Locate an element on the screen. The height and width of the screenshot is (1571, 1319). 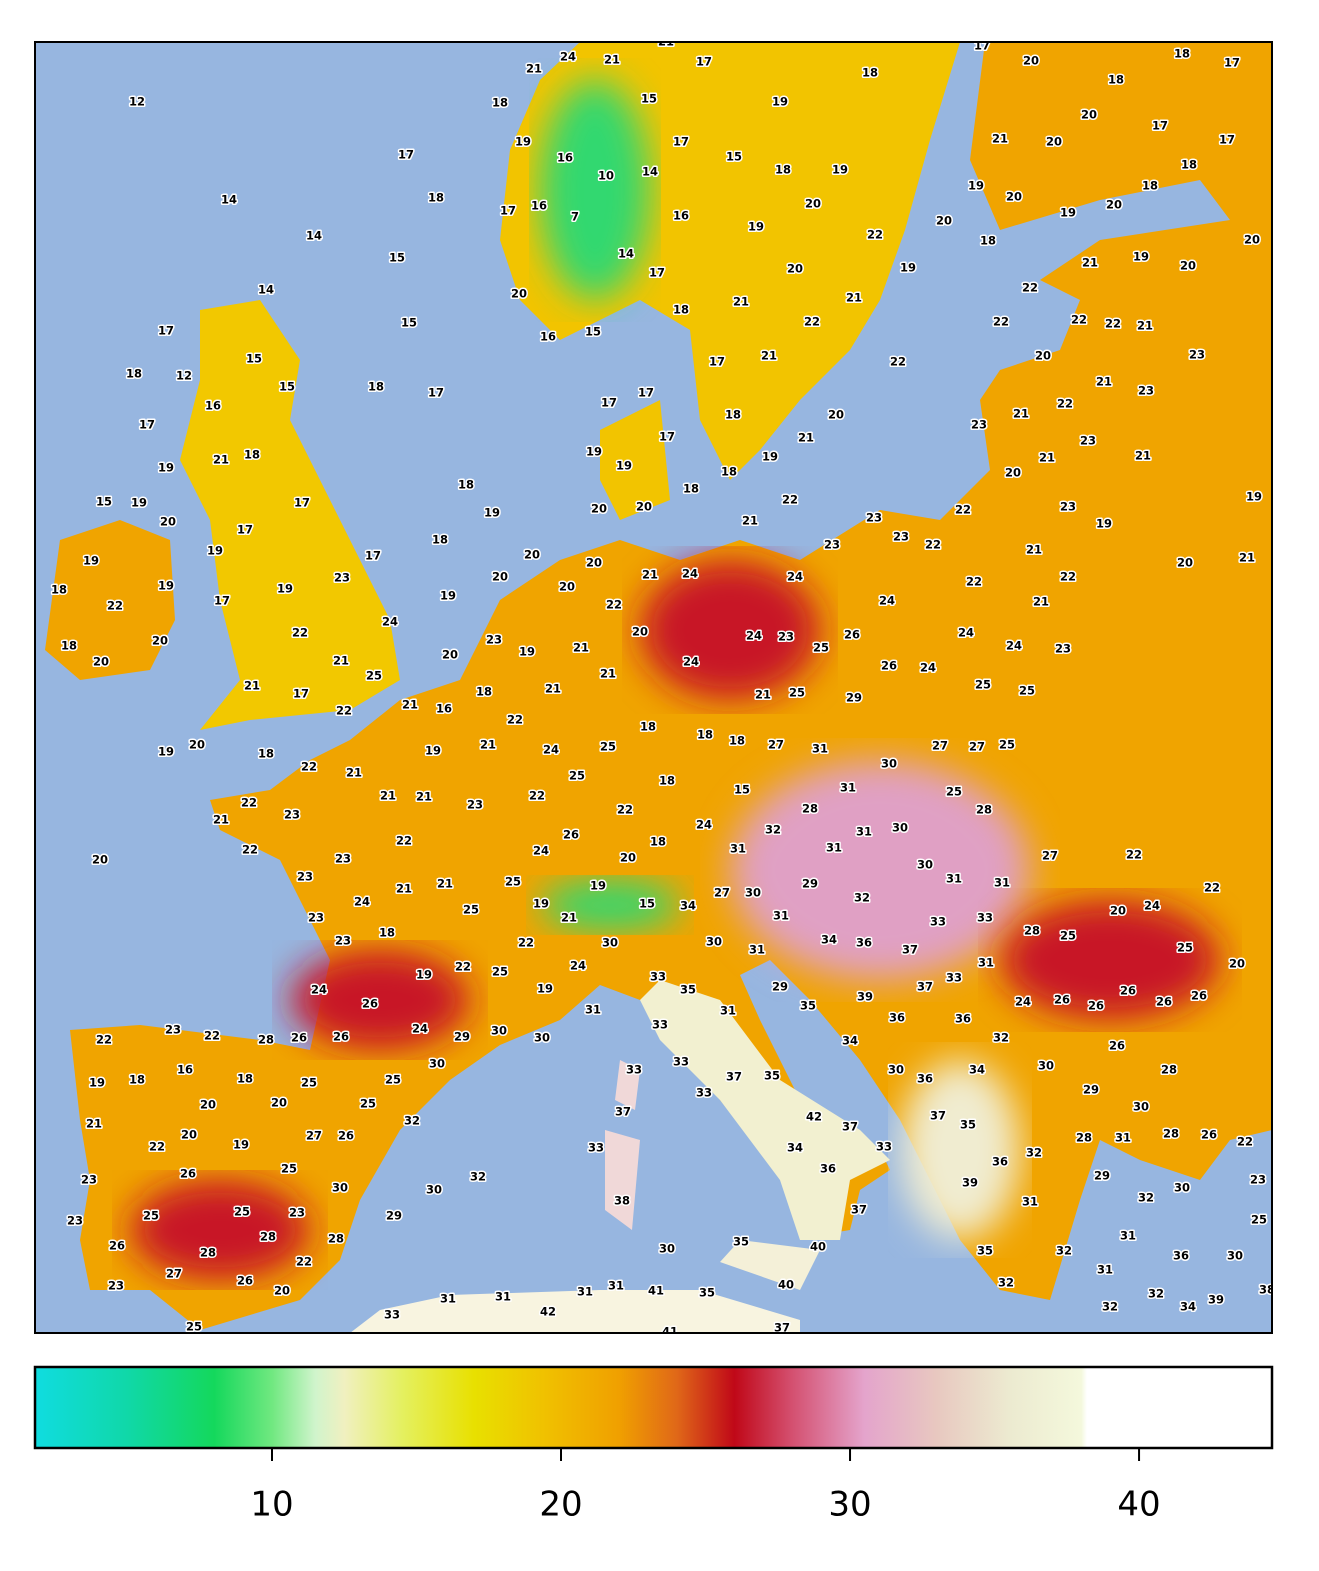
temperature-label: 27 is located at coordinates (314, 1136).